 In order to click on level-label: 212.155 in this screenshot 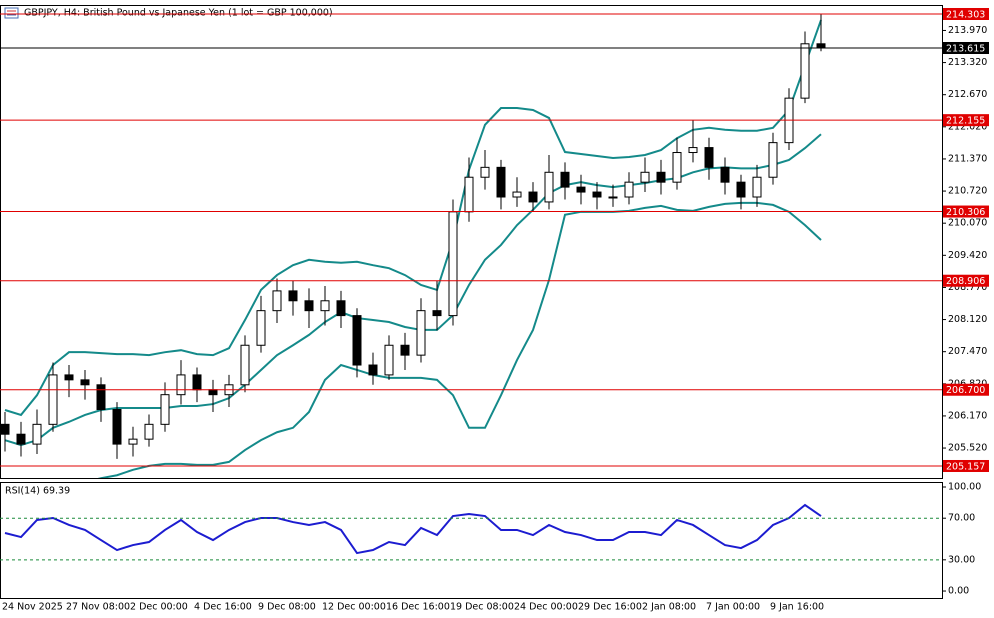, I will do `click(965, 121)`.